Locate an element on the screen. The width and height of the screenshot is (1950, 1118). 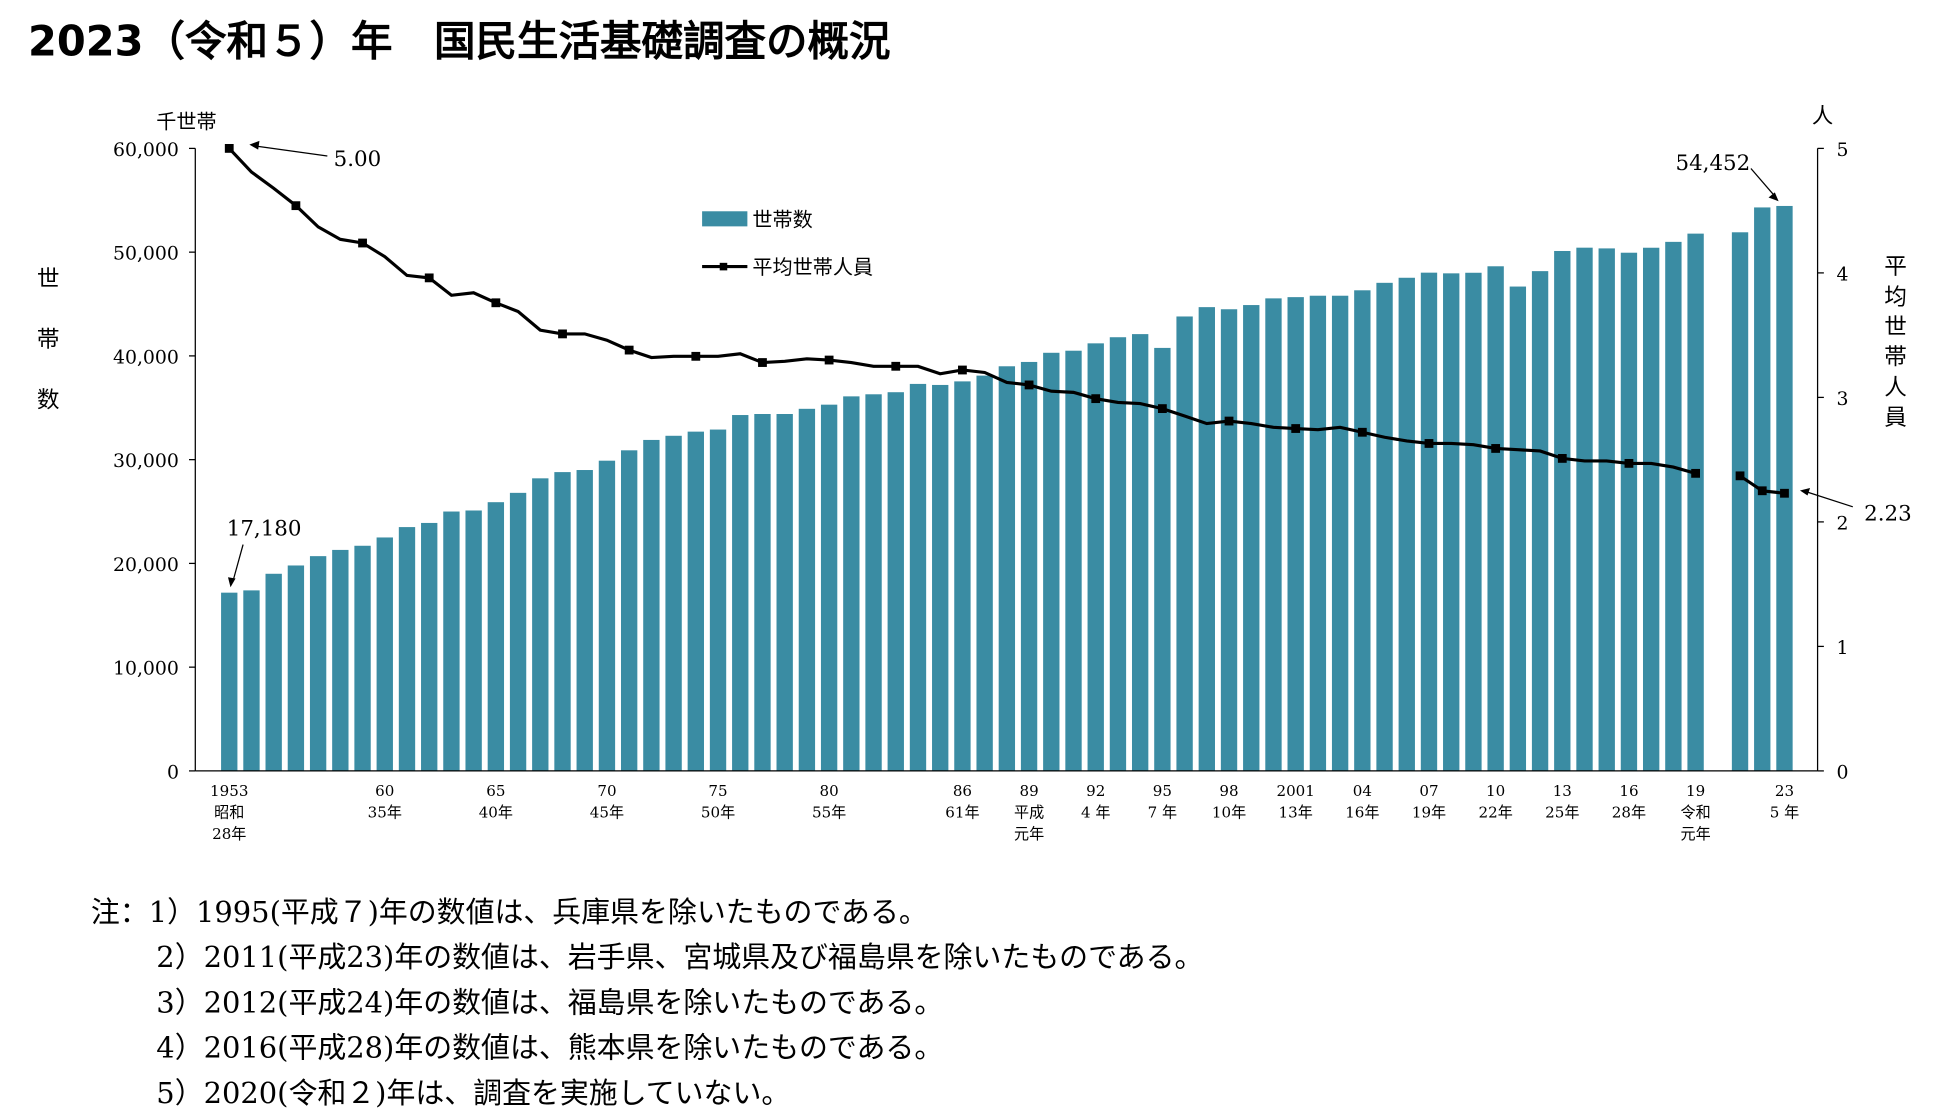
x-tick-label: 19年 is located at coordinates (1429, 812).